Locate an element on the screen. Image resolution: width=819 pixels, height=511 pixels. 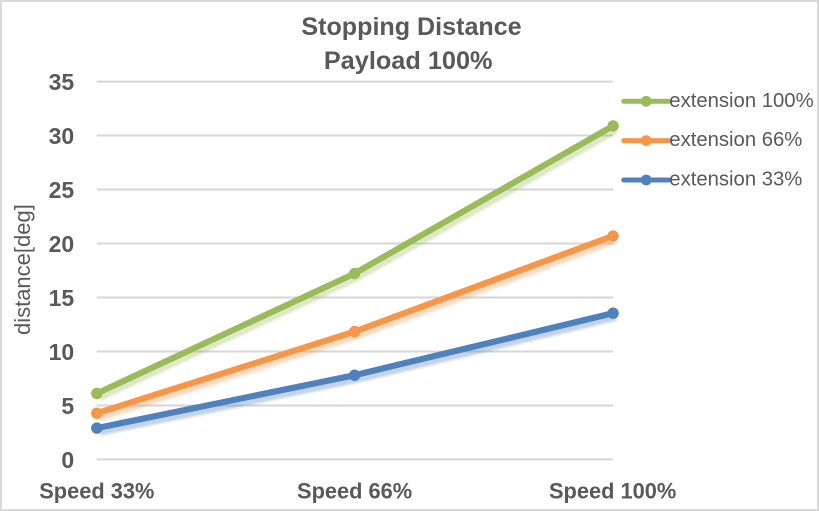
svg-text: 20 is located at coordinates (62, 244).